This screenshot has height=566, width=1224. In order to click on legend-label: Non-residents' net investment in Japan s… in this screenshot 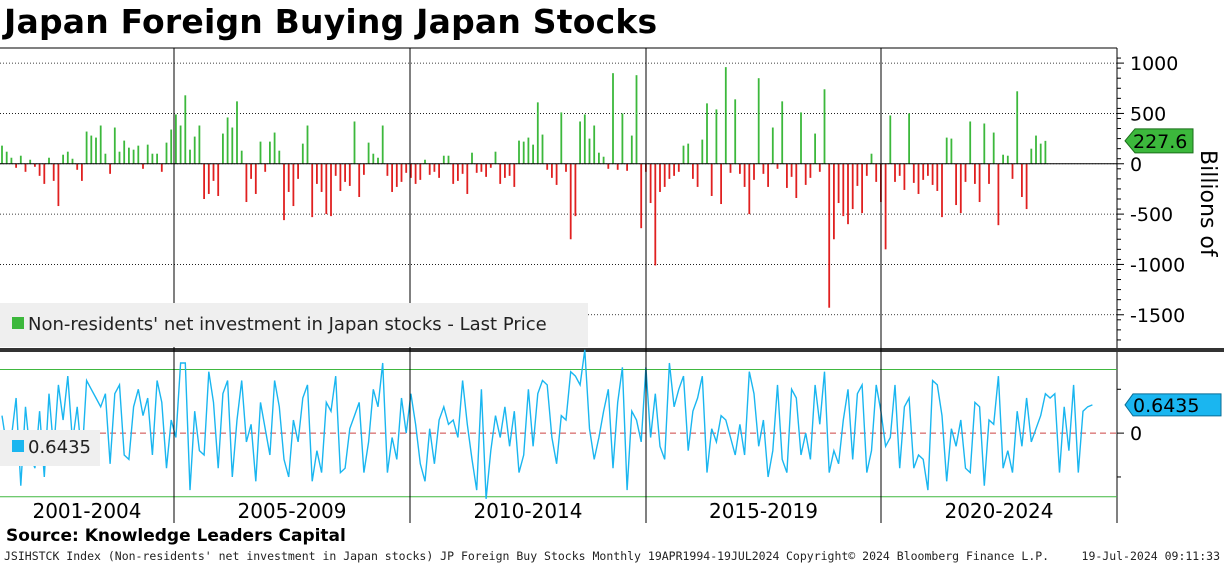, I will do `click(287, 324)`.